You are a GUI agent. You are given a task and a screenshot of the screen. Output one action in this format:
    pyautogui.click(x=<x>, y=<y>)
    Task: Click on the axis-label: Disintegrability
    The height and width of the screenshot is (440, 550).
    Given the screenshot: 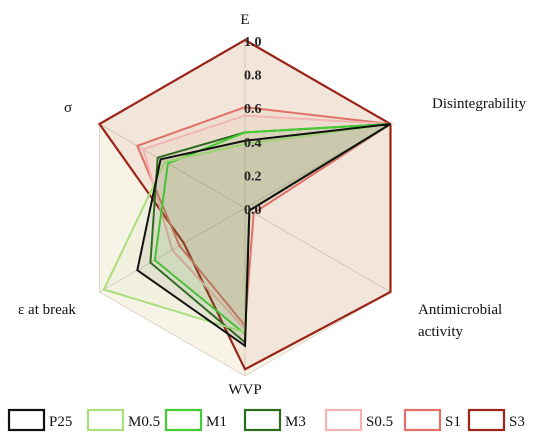 What is the action you would take?
    pyautogui.click(x=479, y=104)
    